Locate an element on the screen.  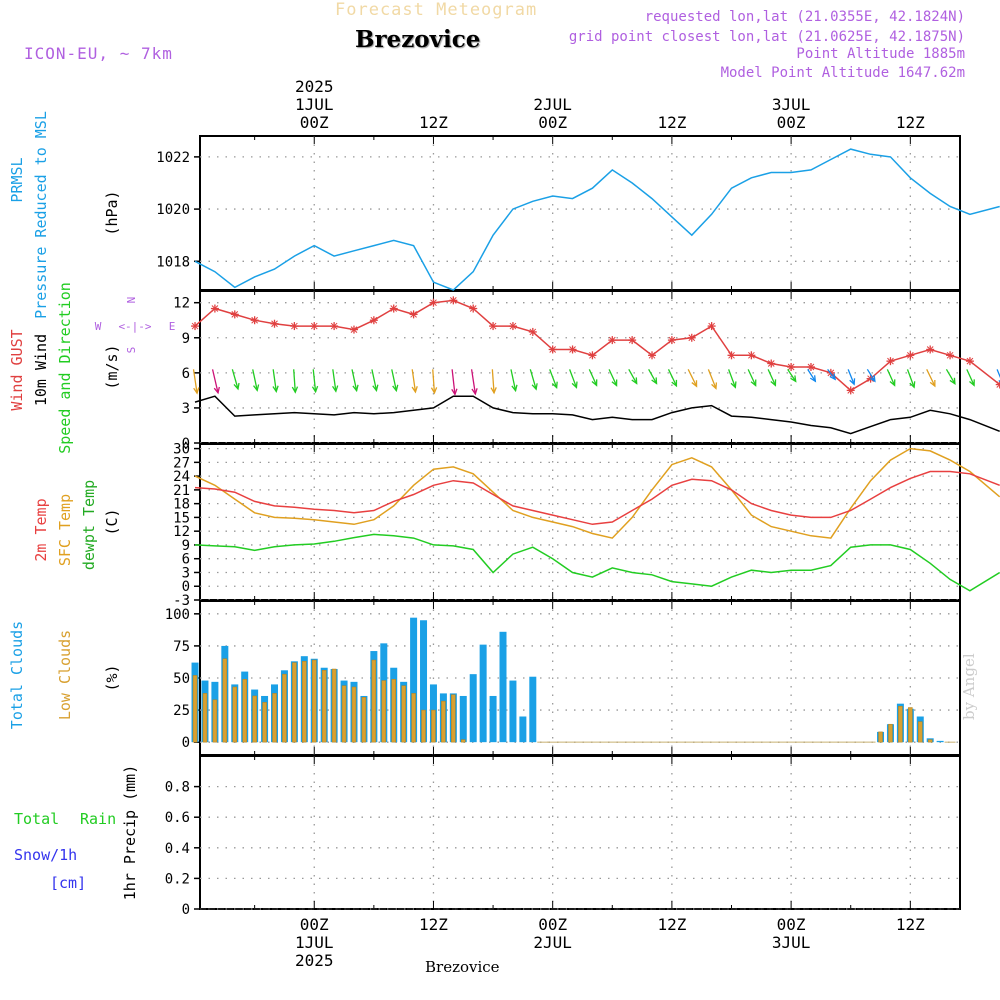
panel-wind: 0 3 6 9 12 (m/s) is located at coordinates (532, 371).